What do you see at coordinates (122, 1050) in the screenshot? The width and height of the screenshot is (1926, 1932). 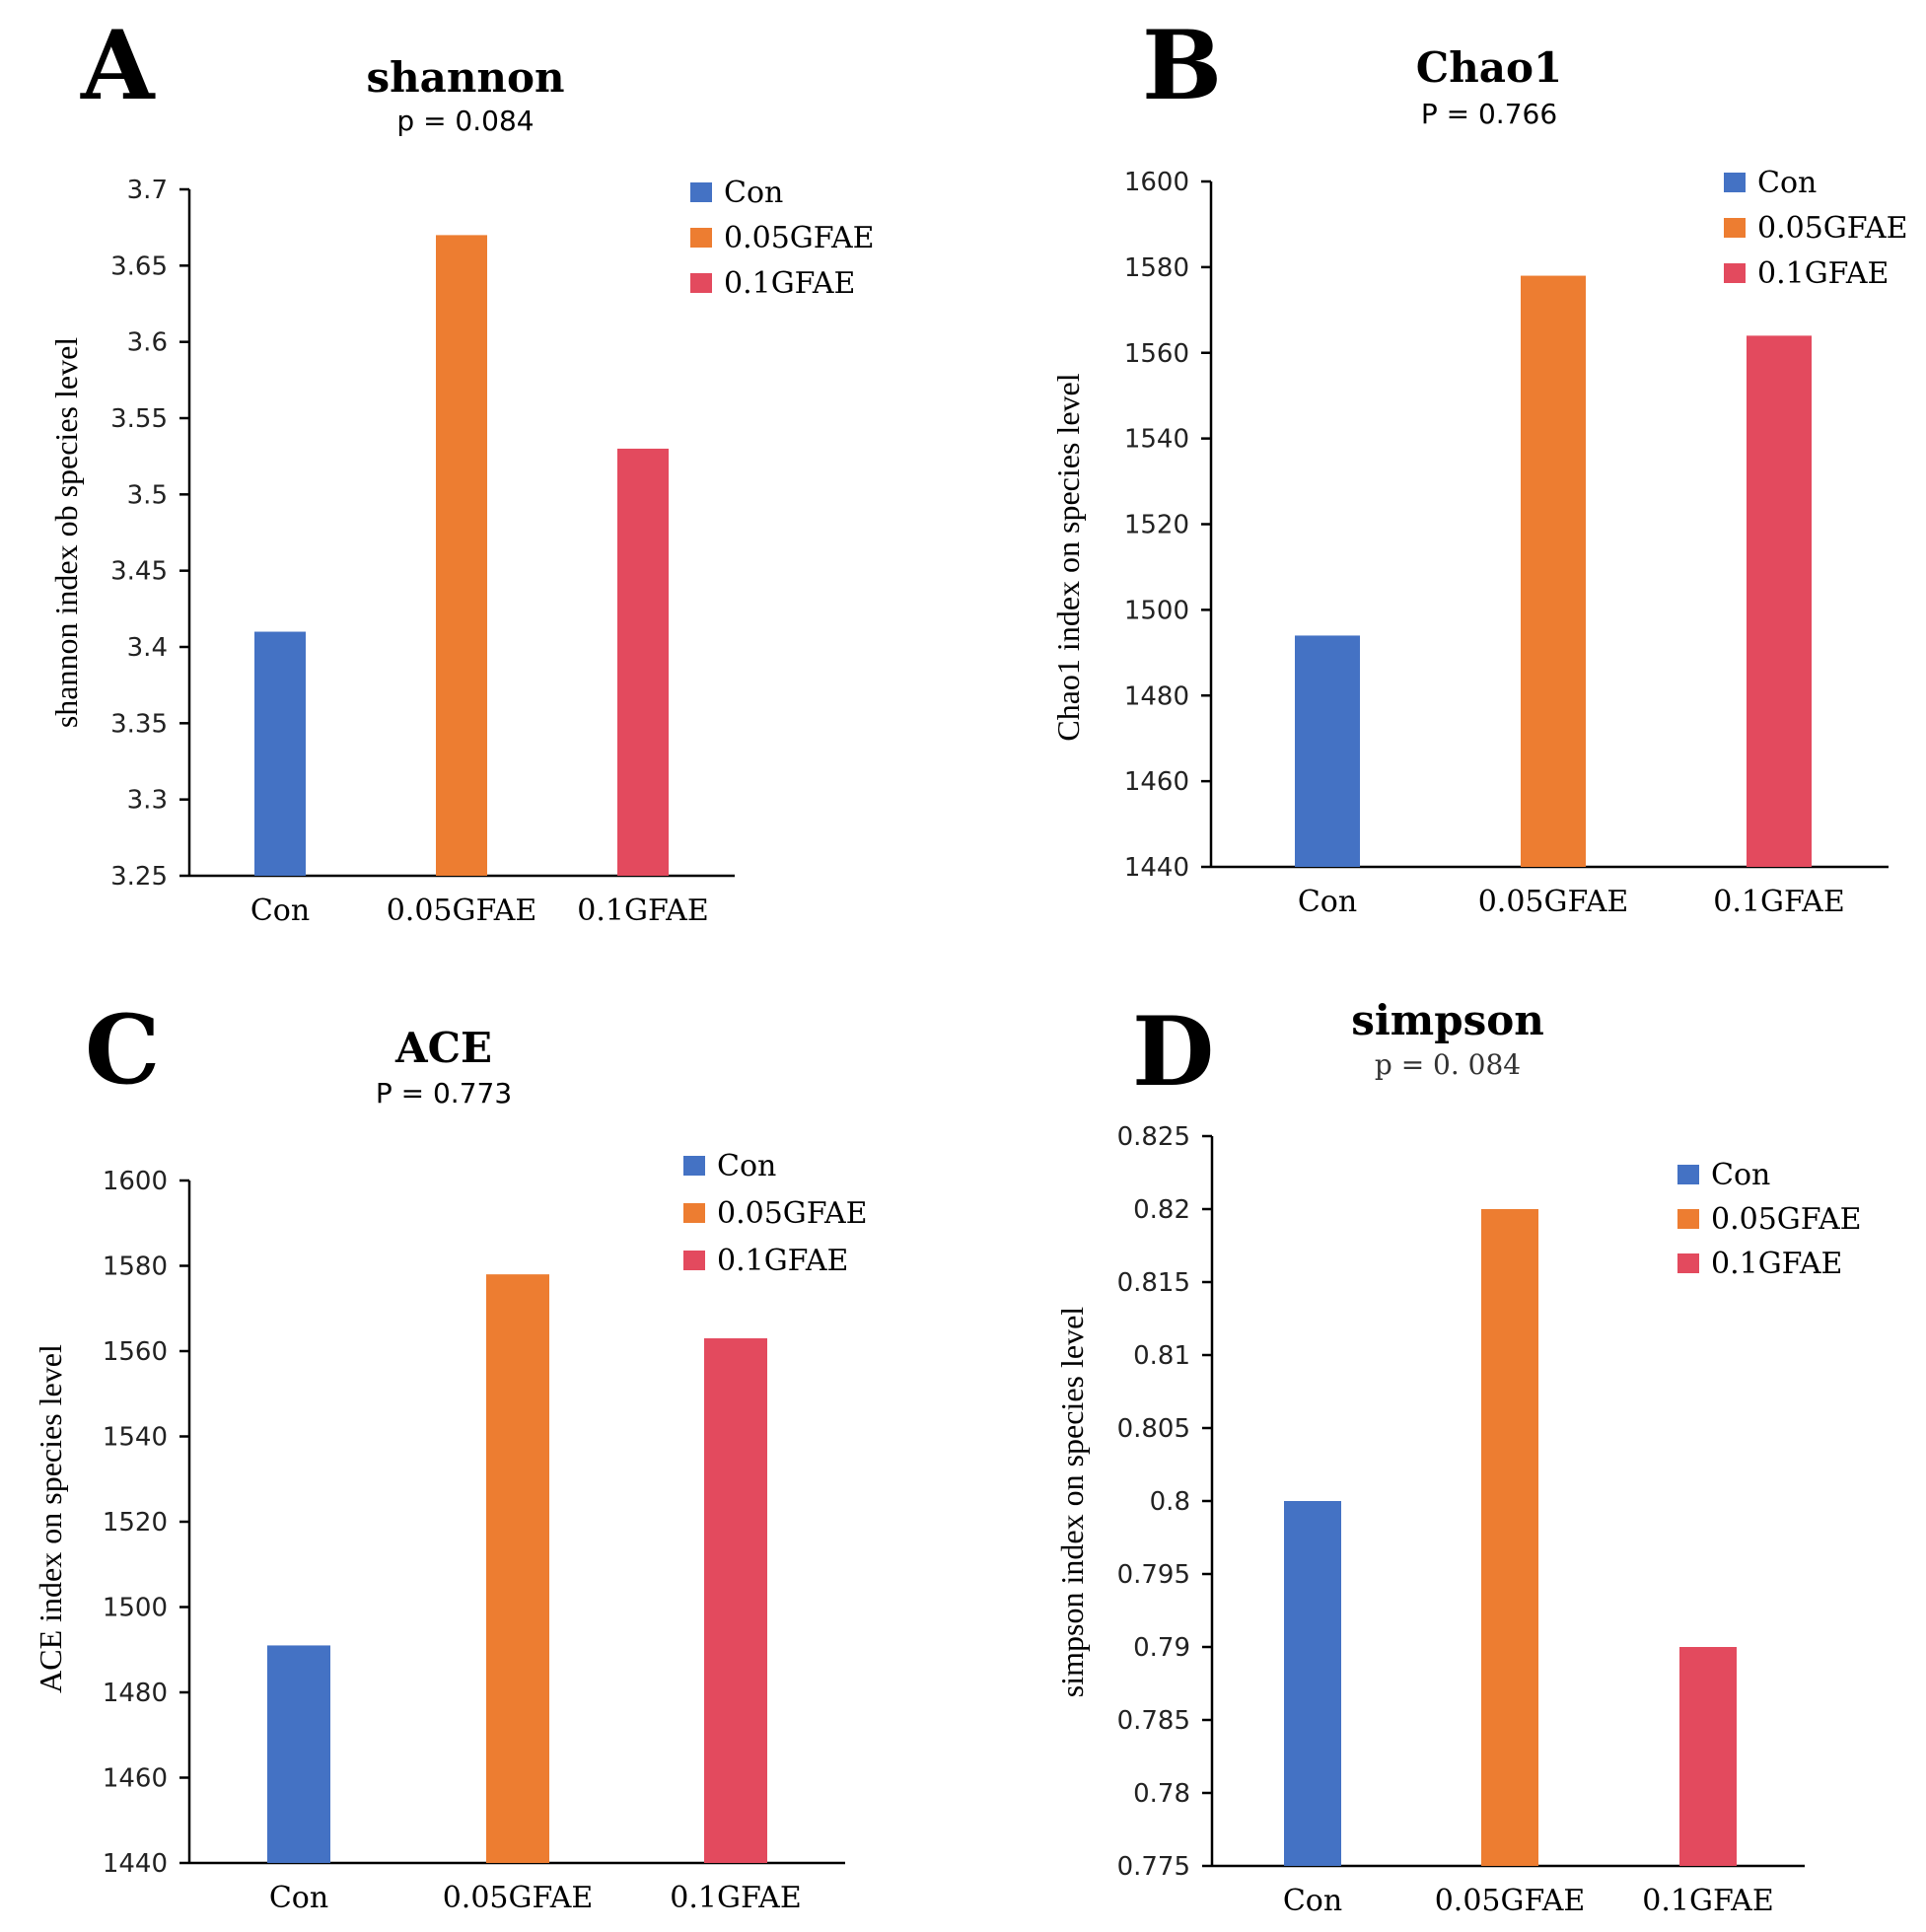 I see `panel-letter: C` at bounding box center [122, 1050].